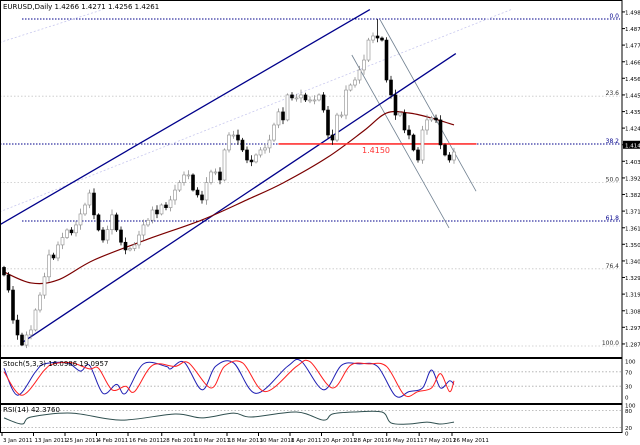 The width and height of the screenshot is (640, 445). I want to click on rsi-panel, so click(311, 419).